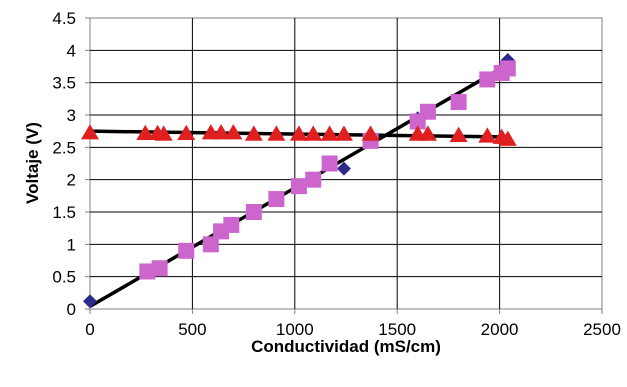  I want to click on y-tick-label: 3.5, so click(64, 83).